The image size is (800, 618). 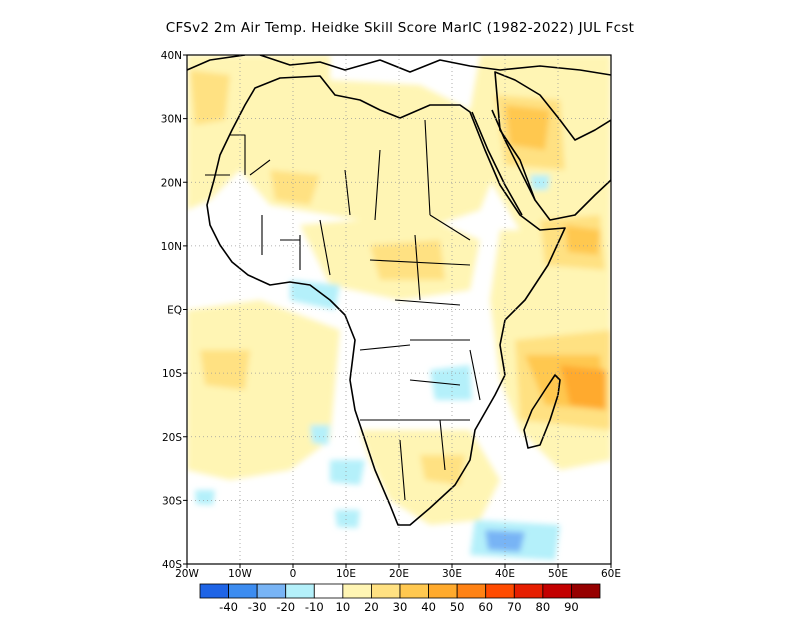 I want to click on x-tick-label: 50E, so click(x=558, y=574).